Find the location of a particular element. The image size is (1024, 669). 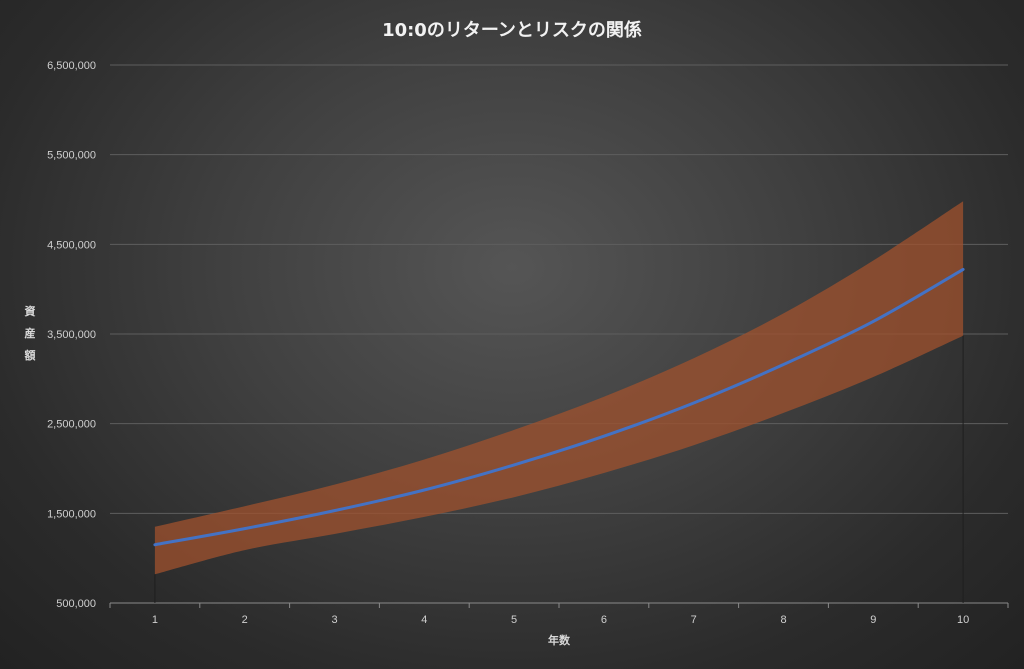

x-tick-label: 7 is located at coordinates (694, 620).